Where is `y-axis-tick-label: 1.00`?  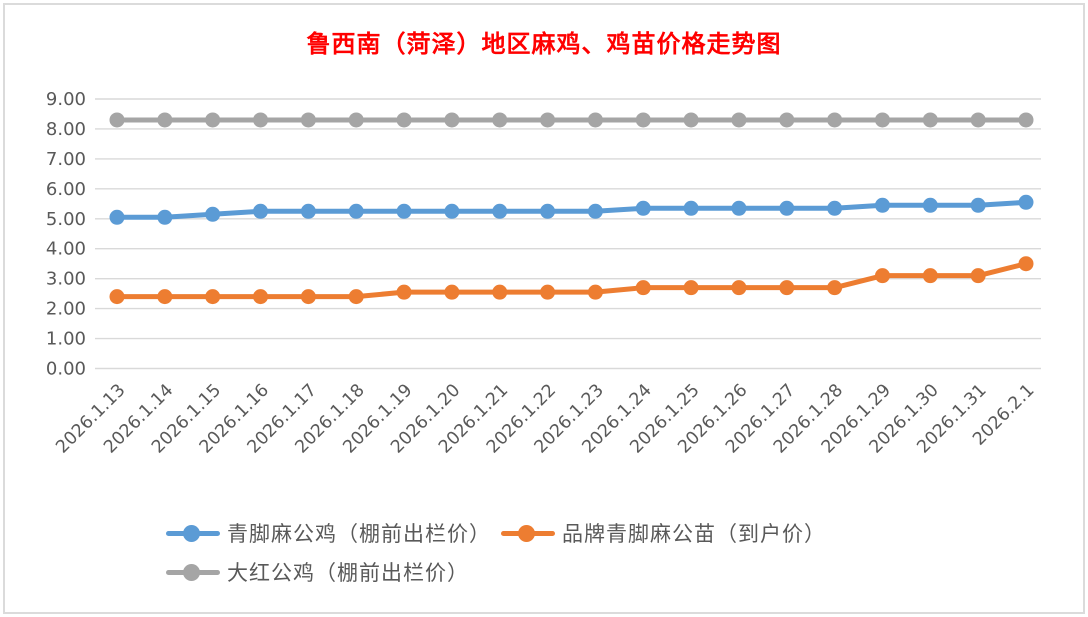 y-axis-tick-label: 1.00 is located at coordinates (66, 339).